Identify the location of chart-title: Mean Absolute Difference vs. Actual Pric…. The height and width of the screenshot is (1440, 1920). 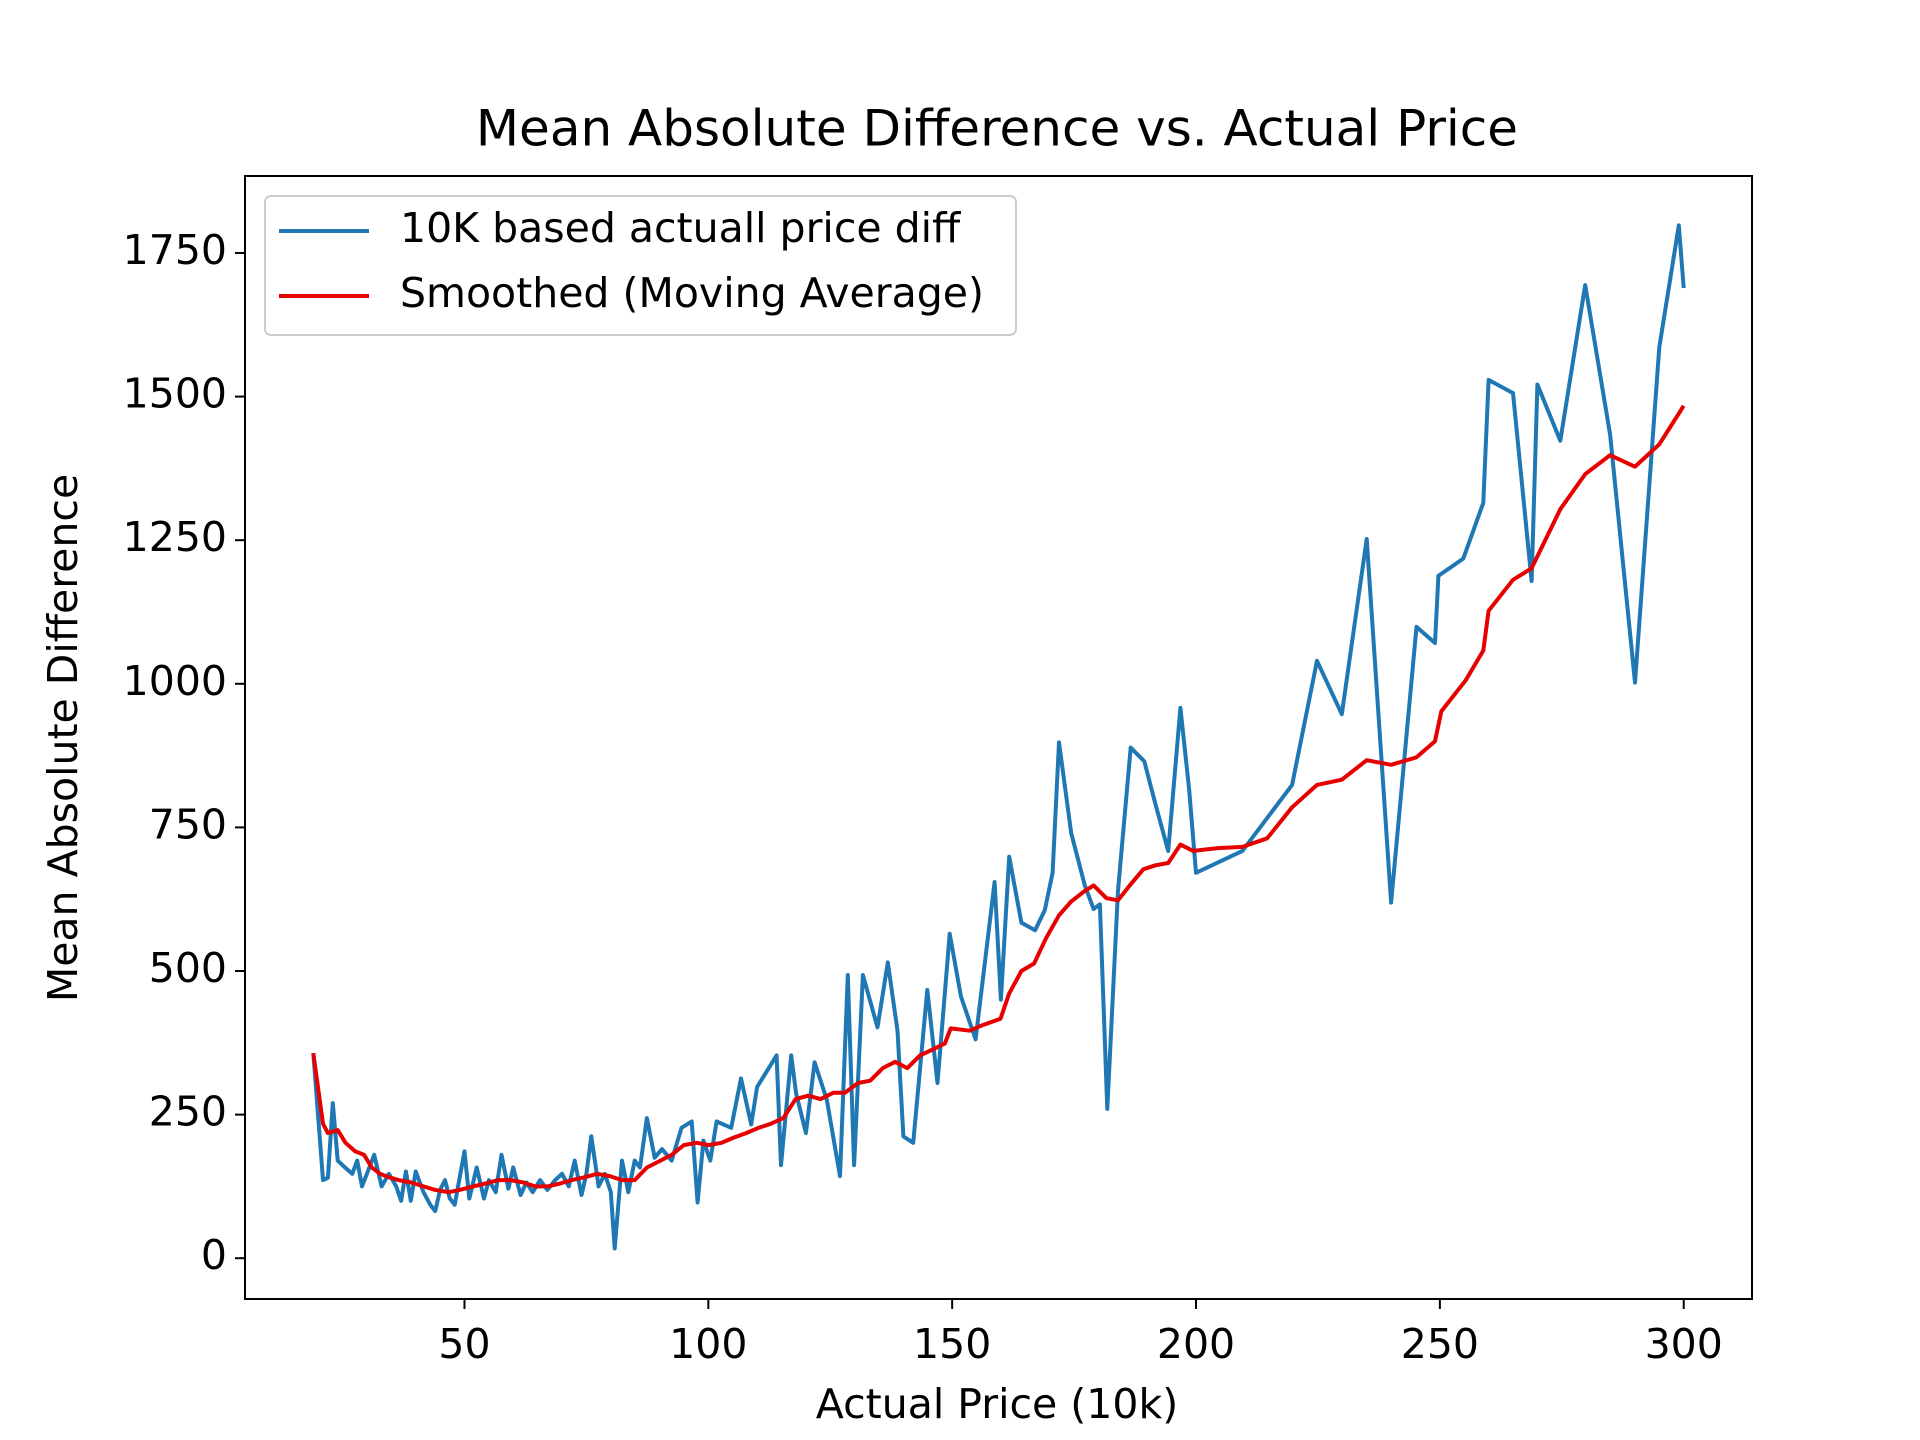
(997, 129).